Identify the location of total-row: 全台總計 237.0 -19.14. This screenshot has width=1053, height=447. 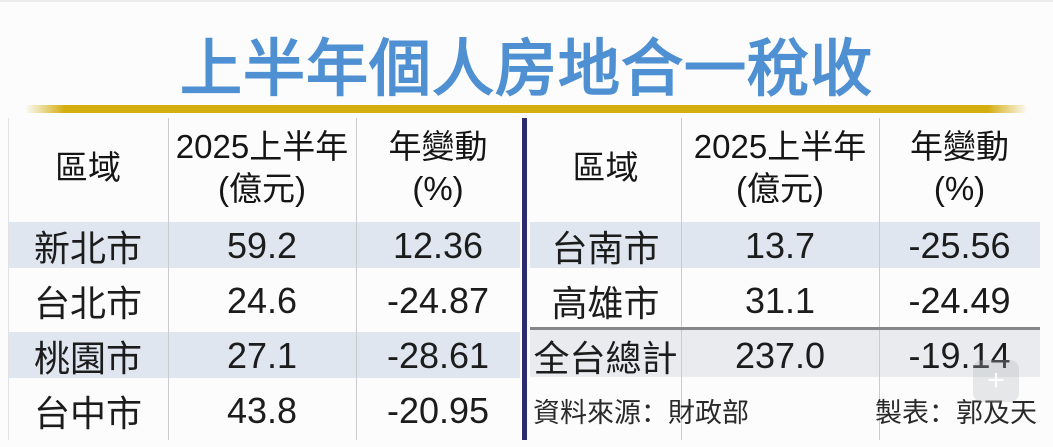
(785, 355).